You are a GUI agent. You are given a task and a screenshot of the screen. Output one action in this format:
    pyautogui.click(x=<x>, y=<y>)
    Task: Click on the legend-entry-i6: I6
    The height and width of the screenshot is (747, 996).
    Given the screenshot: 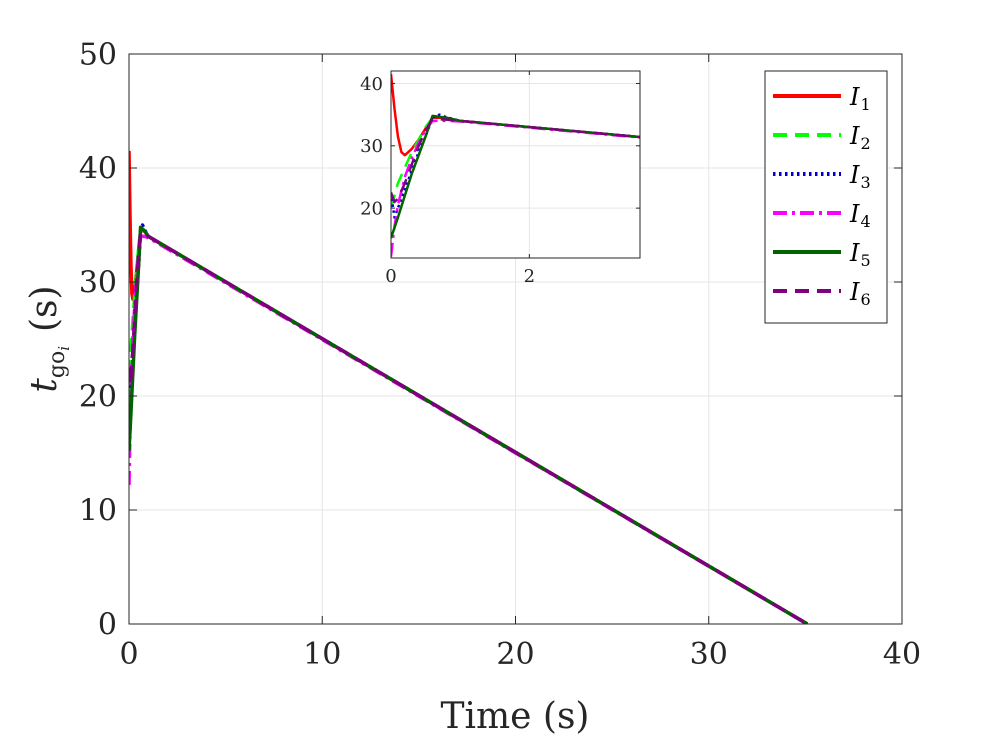 What is the action you would take?
    pyautogui.click(x=860, y=293)
    